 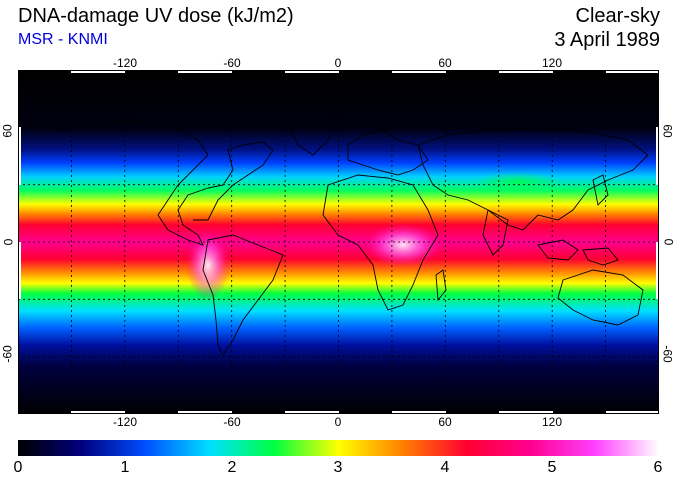 I want to click on lat-tick-left-60: 60, so click(x=7, y=131).